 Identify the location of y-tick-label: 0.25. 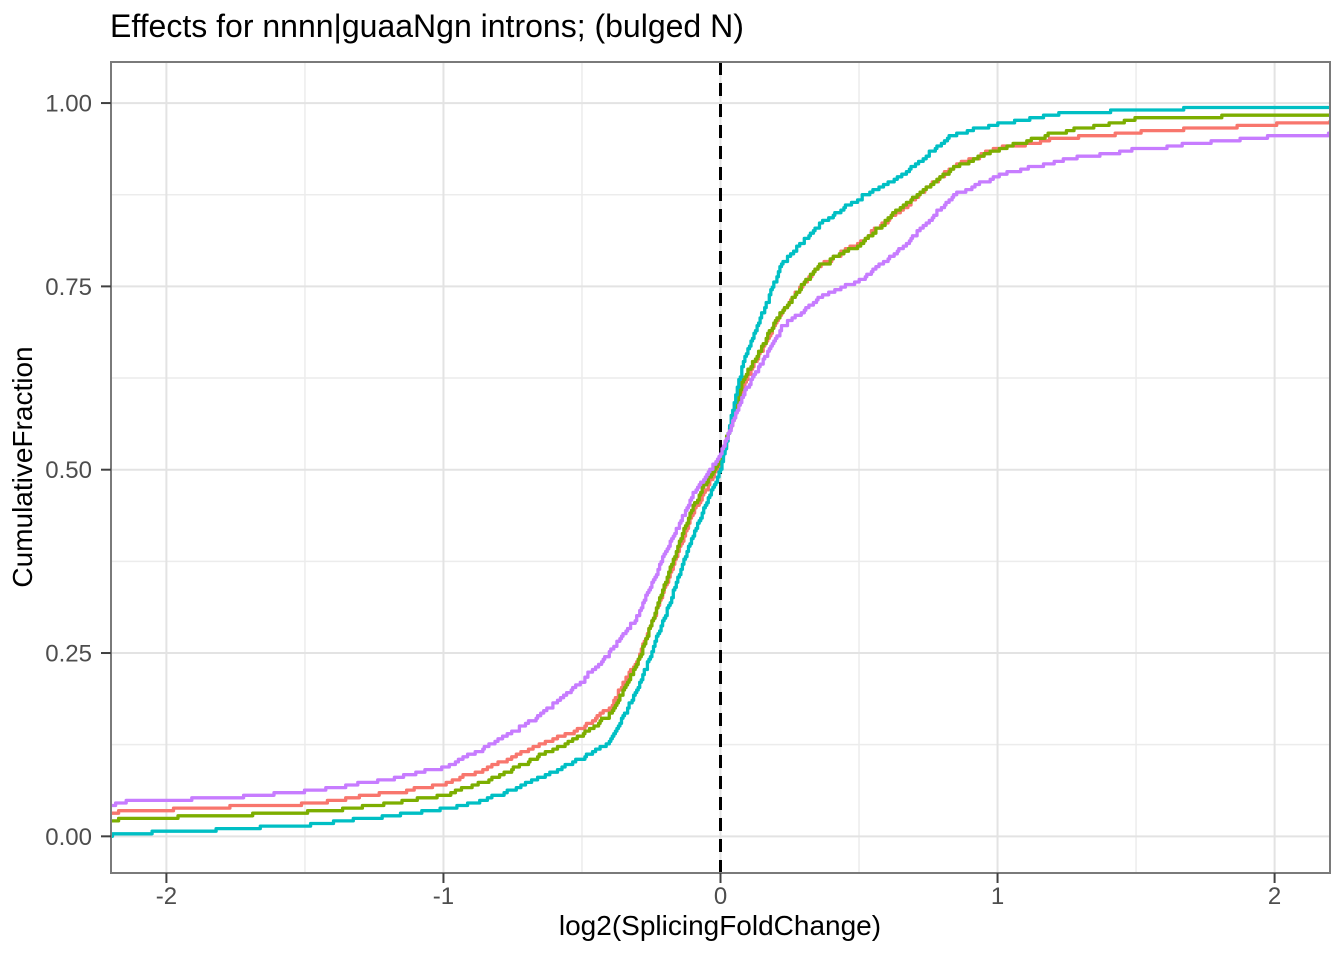
(68, 654).